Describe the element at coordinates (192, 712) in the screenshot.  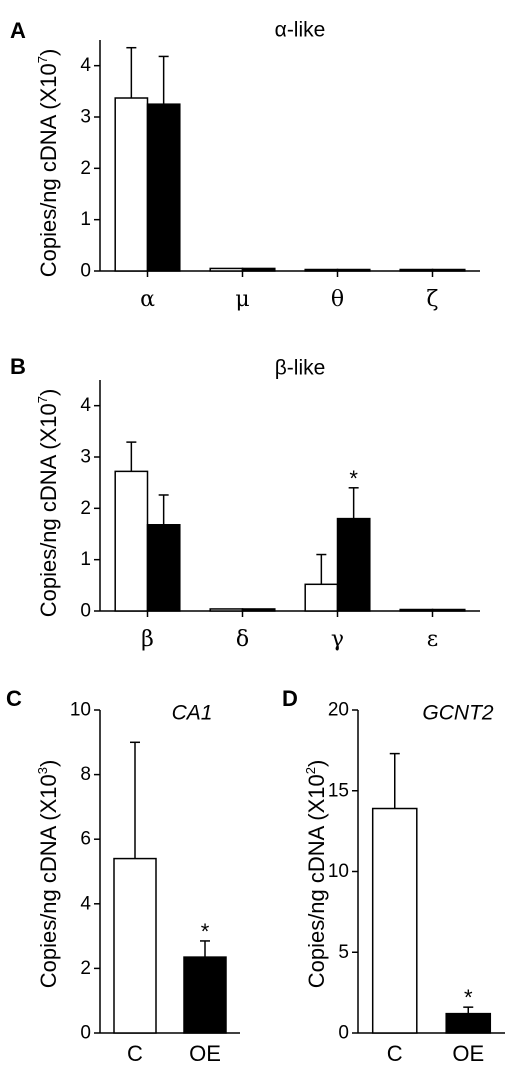
I see `chart-title: CA1` at that location.